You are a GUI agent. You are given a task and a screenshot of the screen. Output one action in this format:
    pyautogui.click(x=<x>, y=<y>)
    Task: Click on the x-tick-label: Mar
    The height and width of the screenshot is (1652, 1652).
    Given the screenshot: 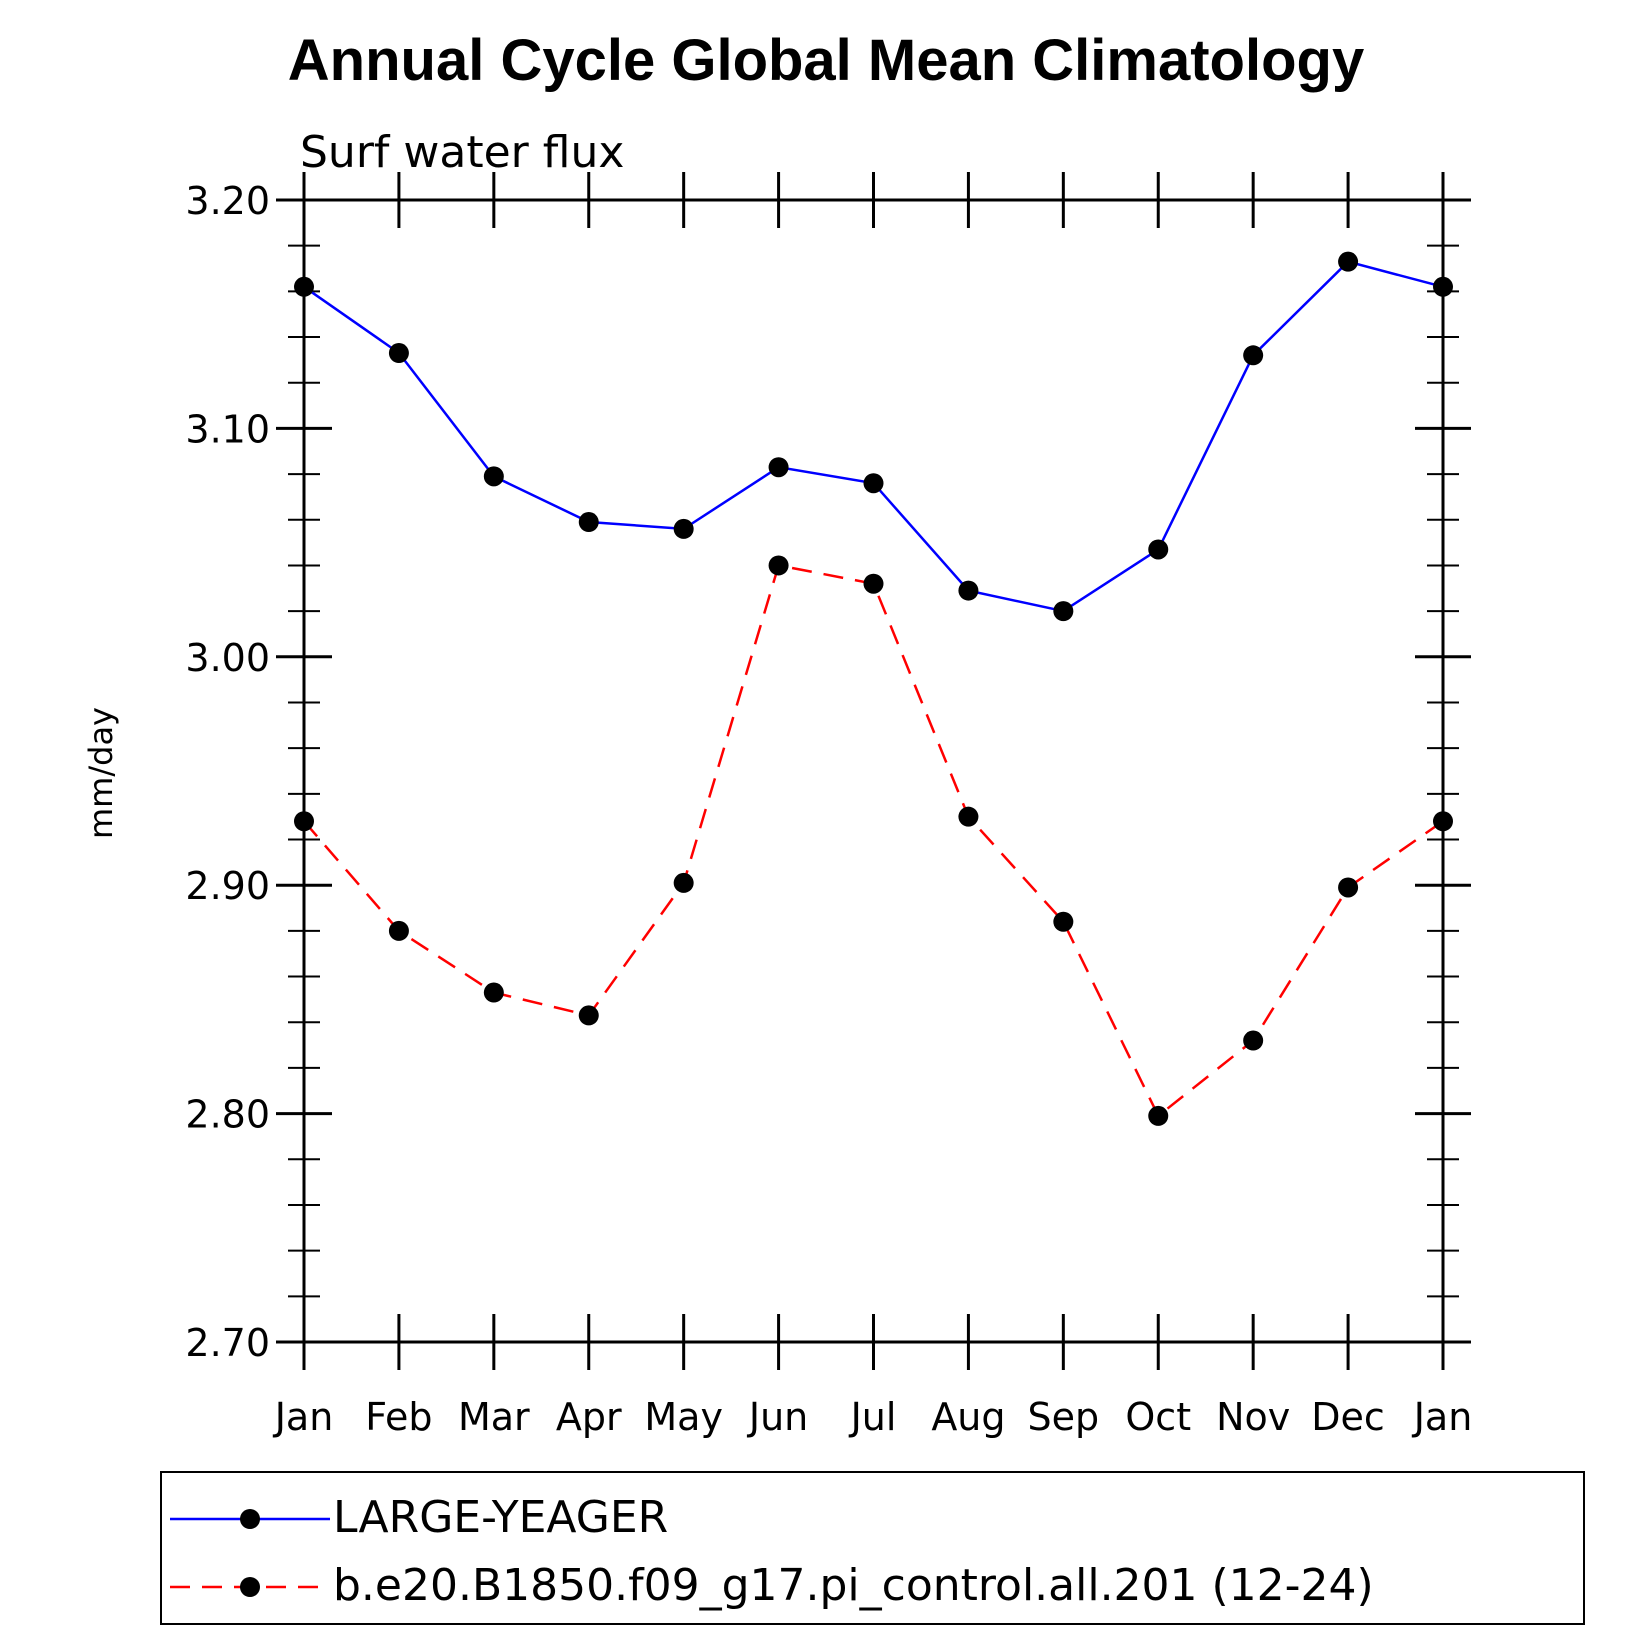 What is the action you would take?
    pyautogui.click(x=494, y=1417)
    